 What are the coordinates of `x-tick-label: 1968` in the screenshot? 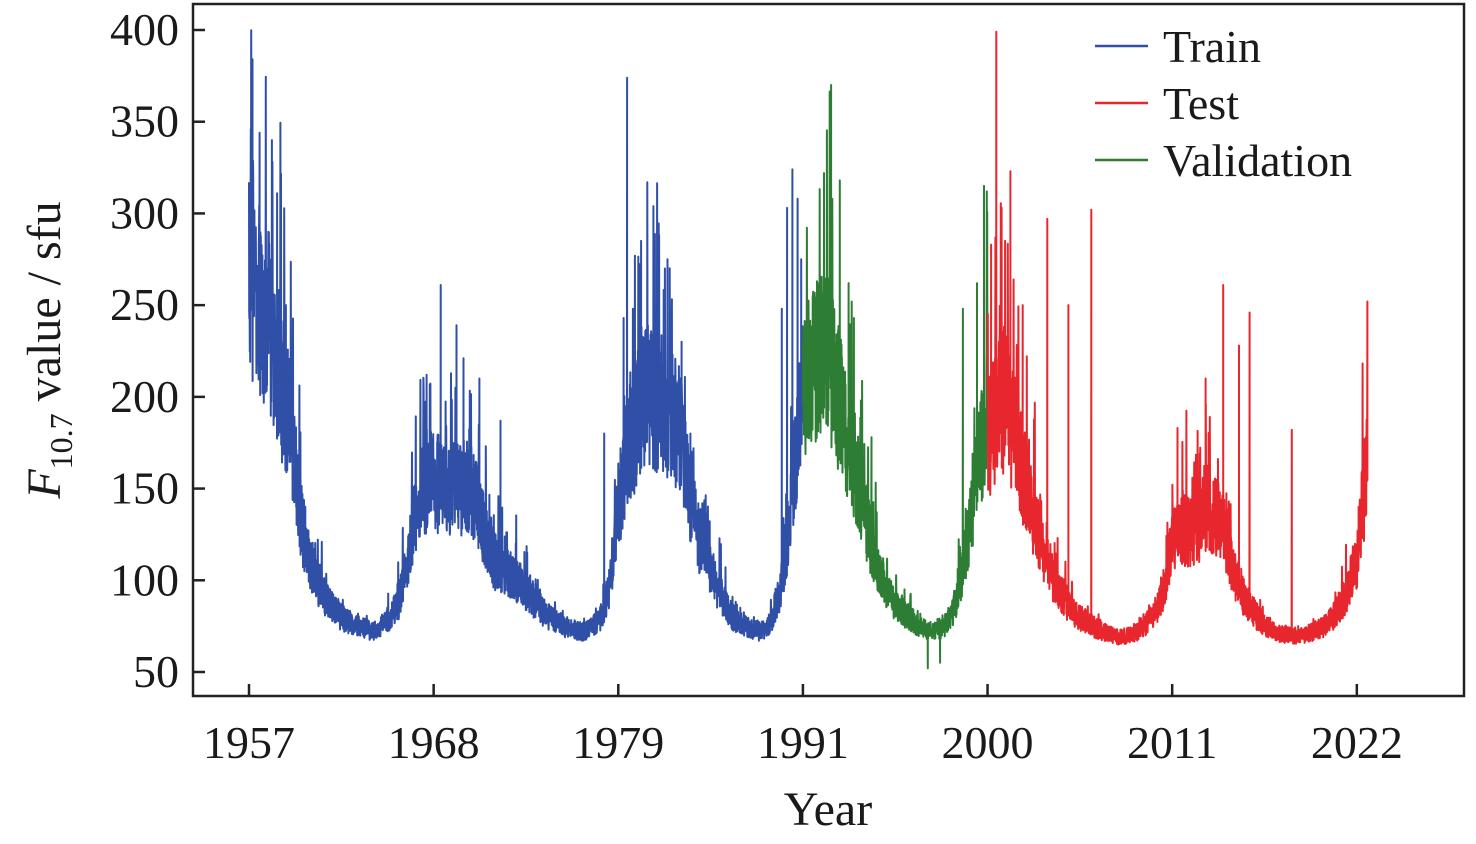 It's located at (434, 742).